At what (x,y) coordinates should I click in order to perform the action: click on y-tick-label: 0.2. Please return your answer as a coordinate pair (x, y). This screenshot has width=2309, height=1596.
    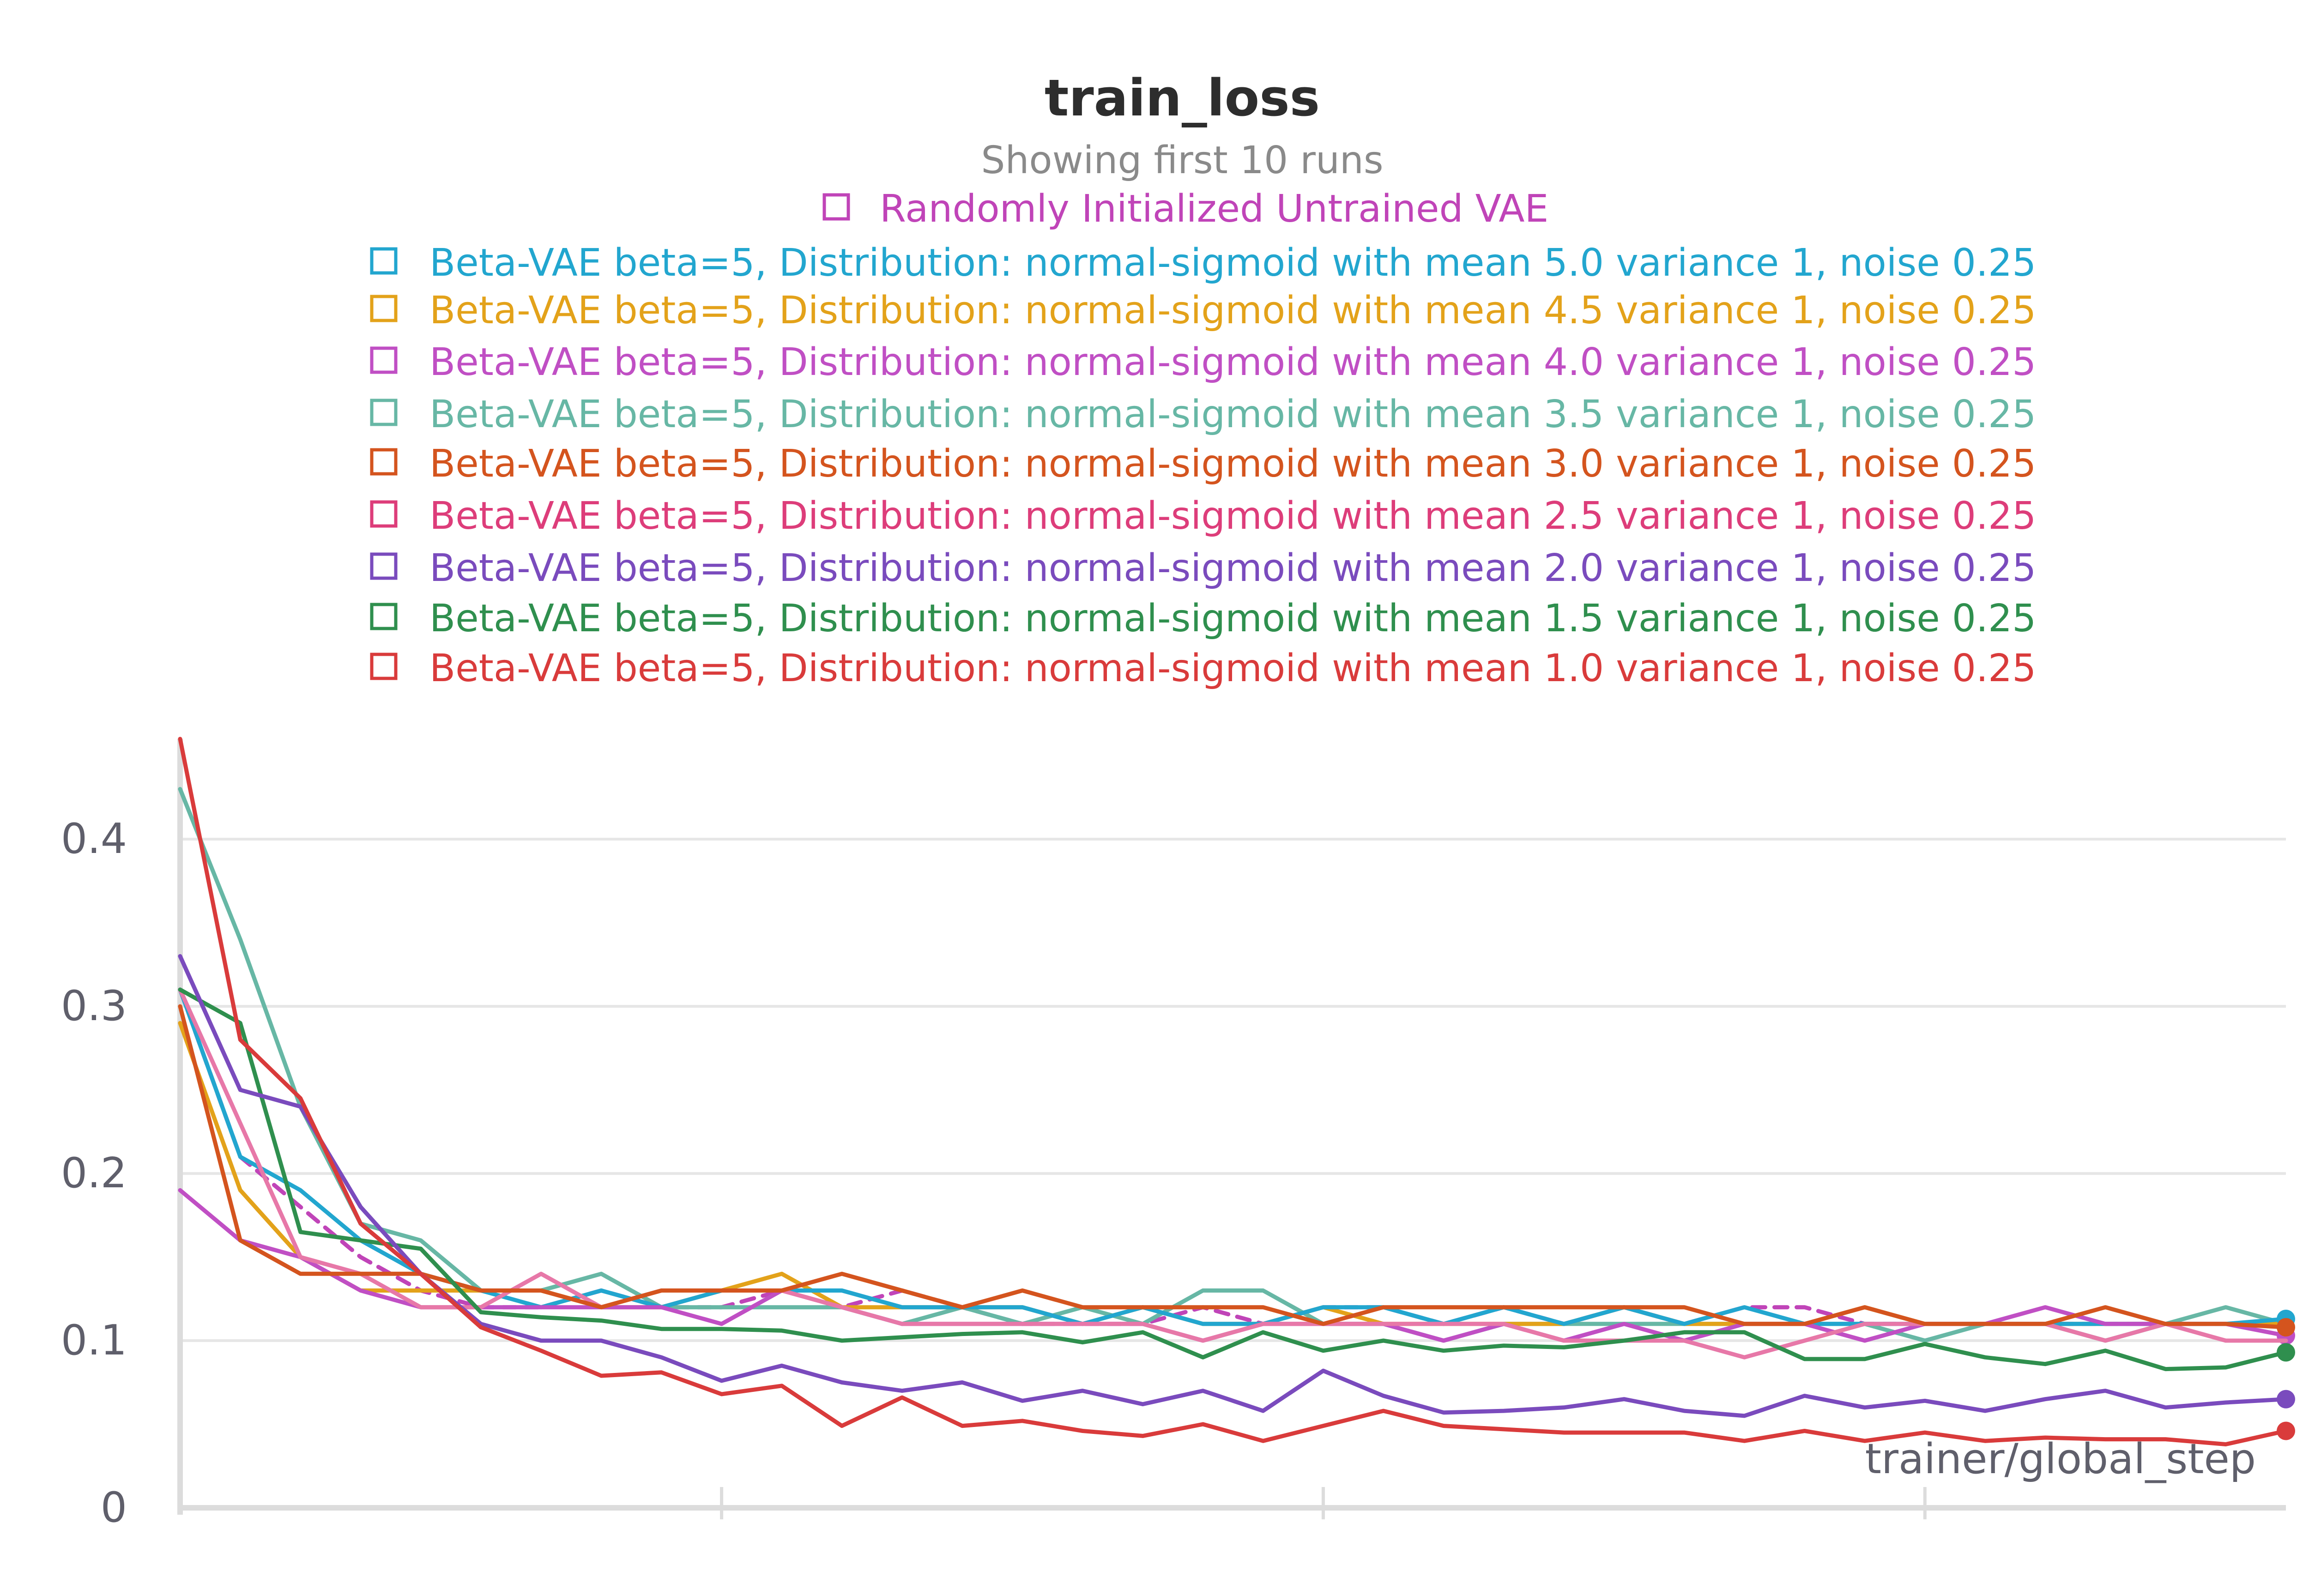
    Looking at the image, I should click on (94, 1173).